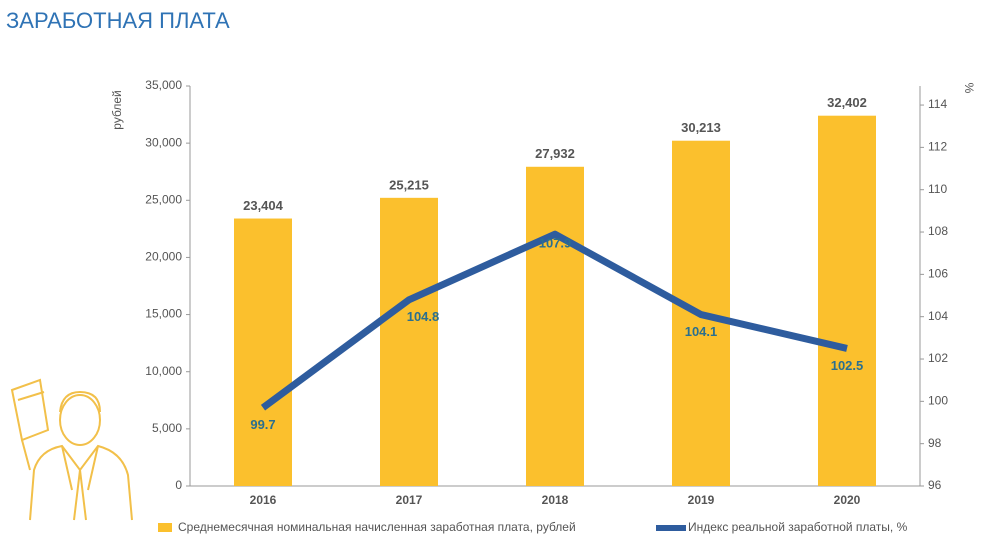 The height and width of the screenshot is (553, 985). Describe the element at coordinates (409, 184) in the screenshot. I see `bar-value-label: 25,215` at that location.